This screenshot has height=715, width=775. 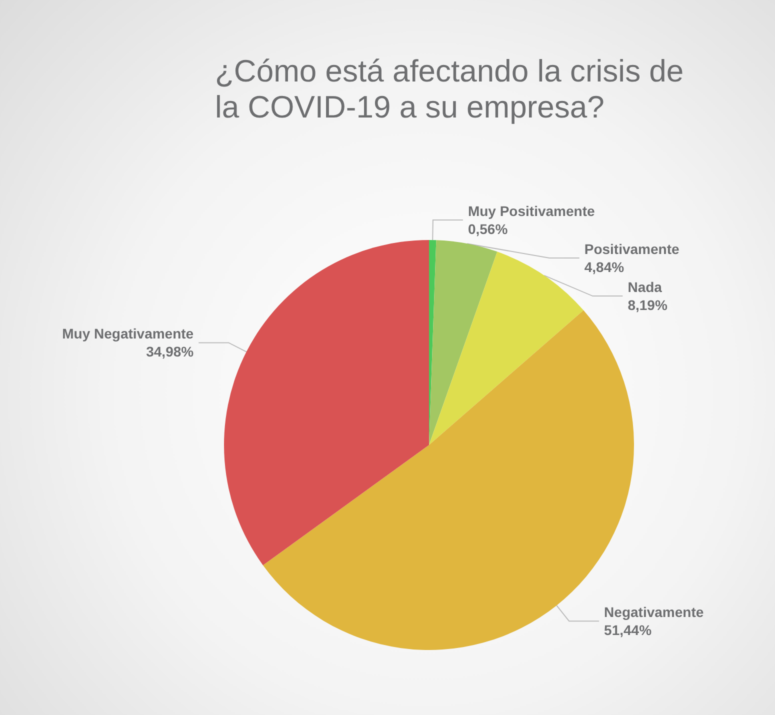 What do you see at coordinates (488, 229) in the screenshot?
I see `data-label: 0,56%` at bounding box center [488, 229].